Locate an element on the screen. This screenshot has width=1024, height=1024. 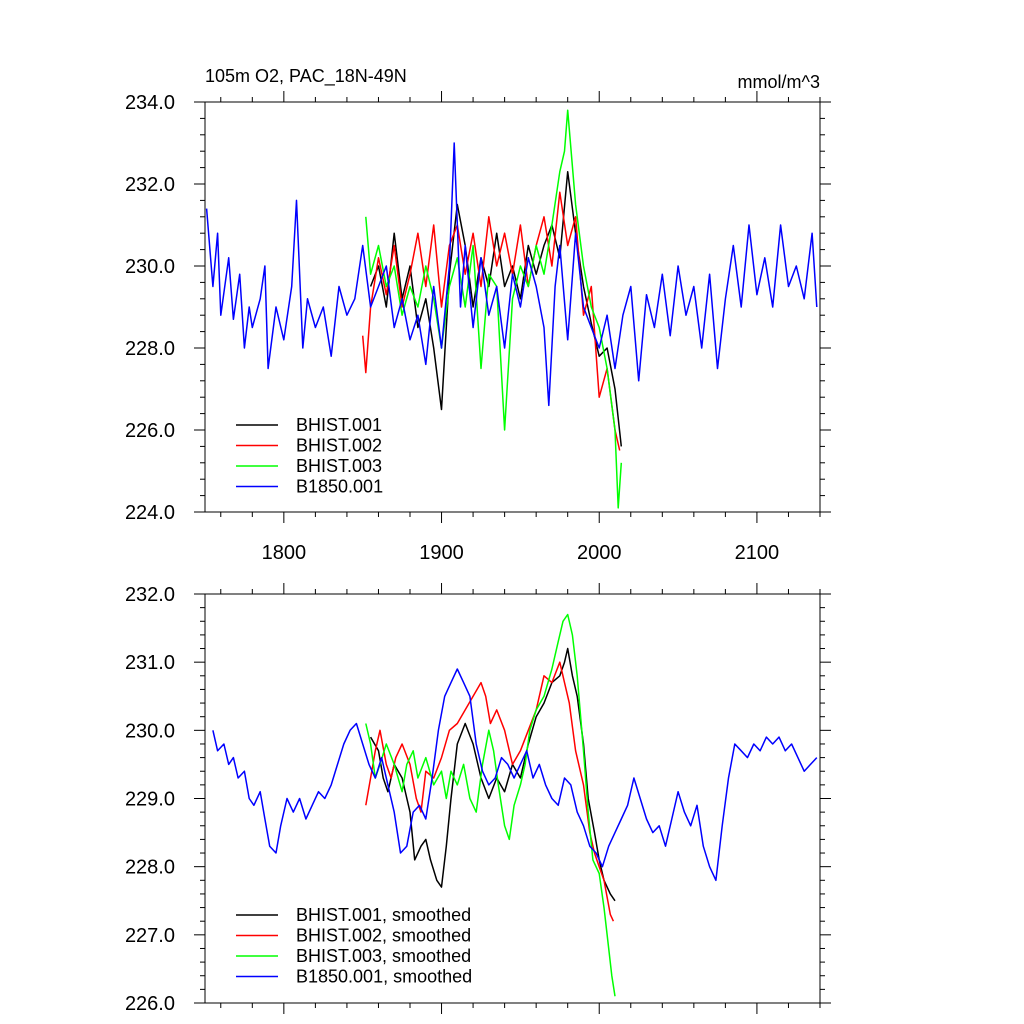
x-tick-label: 1800 is located at coordinates (284, 553).